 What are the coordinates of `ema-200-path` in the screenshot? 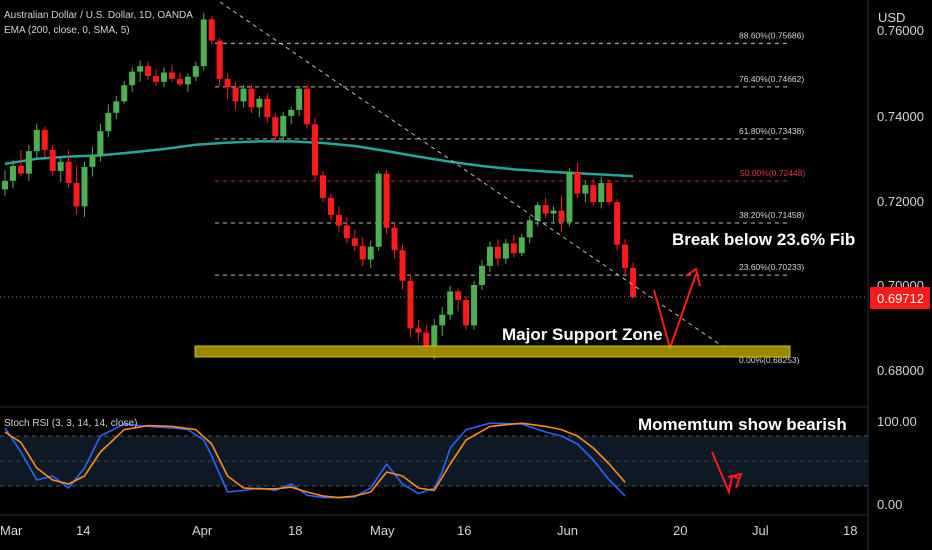 It's located at (319, 159).